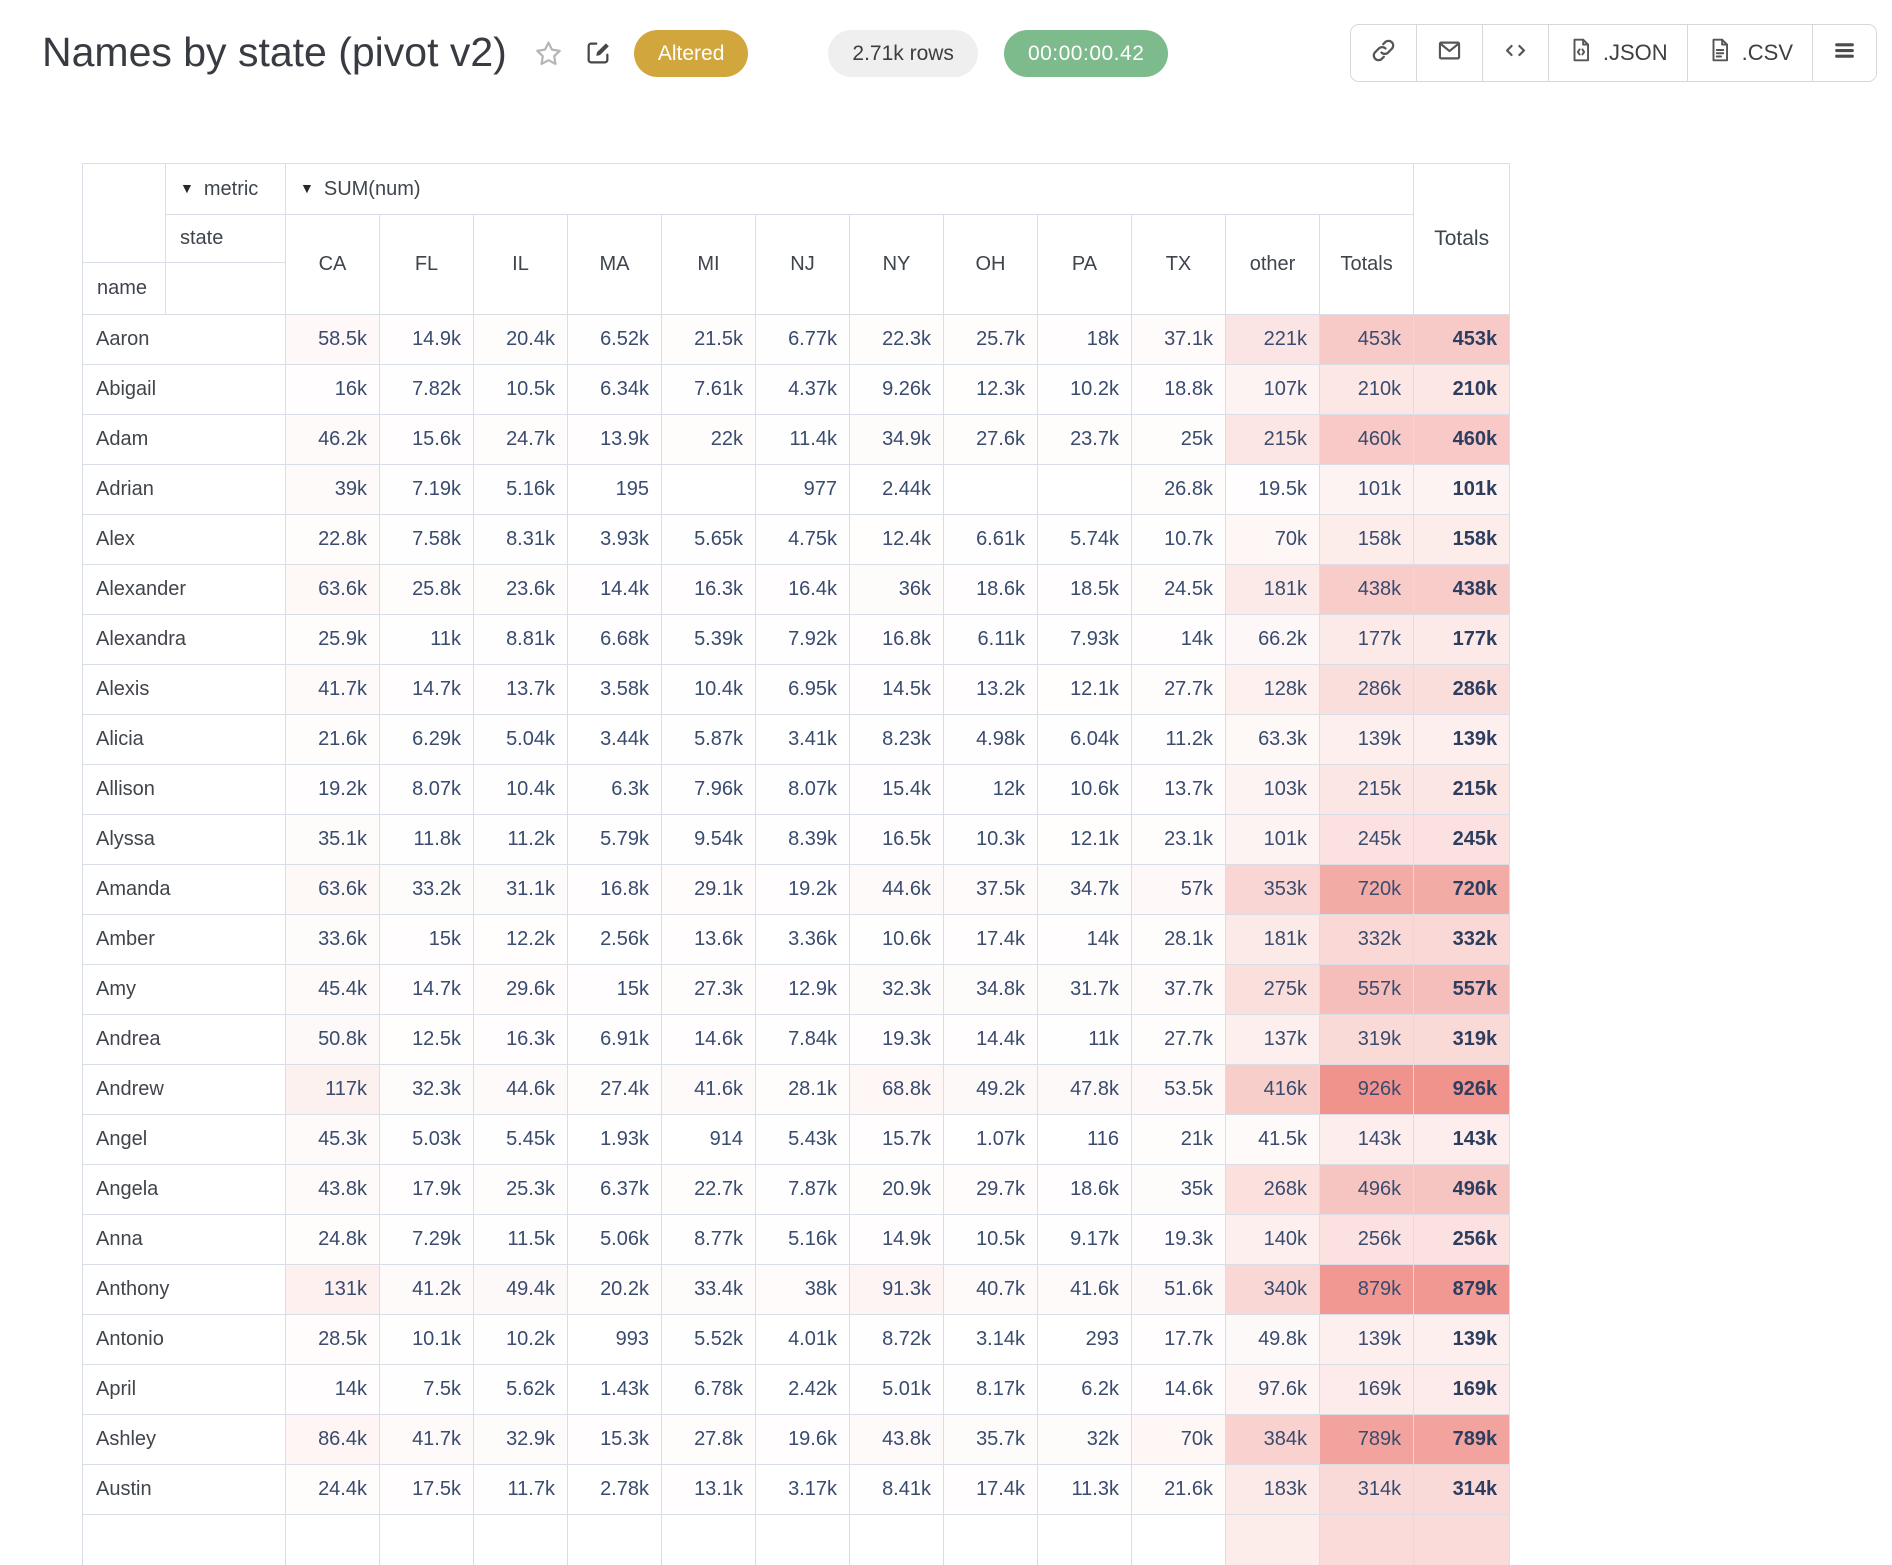 This screenshot has height=1565, width=1892. I want to click on value-cell: 2.78k, so click(614, 1489).